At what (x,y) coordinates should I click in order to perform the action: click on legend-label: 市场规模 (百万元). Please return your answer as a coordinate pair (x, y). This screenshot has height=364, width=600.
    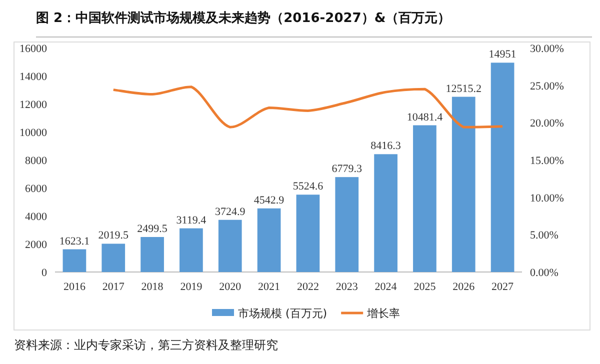
    Looking at the image, I should click on (283, 313).